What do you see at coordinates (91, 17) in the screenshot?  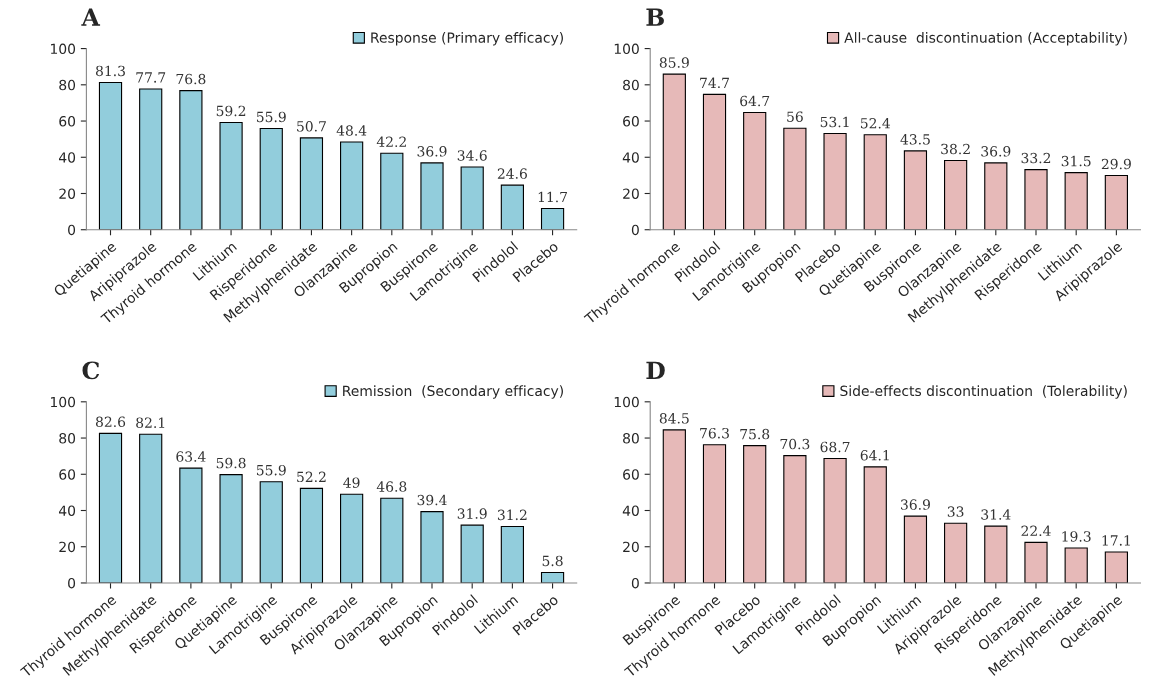 I see `chart-title: A` at bounding box center [91, 17].